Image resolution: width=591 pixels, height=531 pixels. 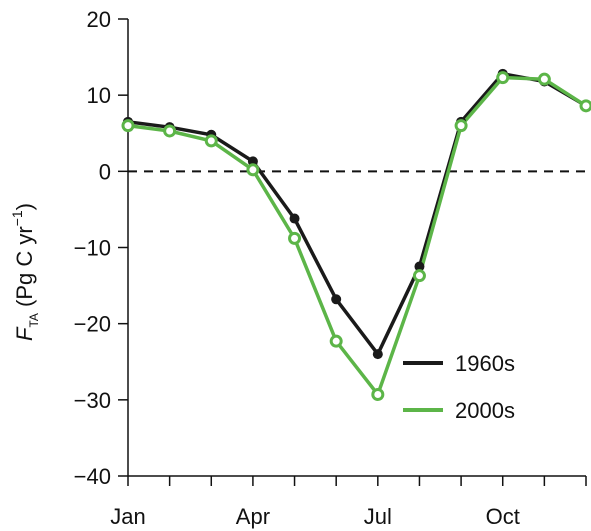 I want to click on y-tick-label: −40, so click(x=92, y=476).